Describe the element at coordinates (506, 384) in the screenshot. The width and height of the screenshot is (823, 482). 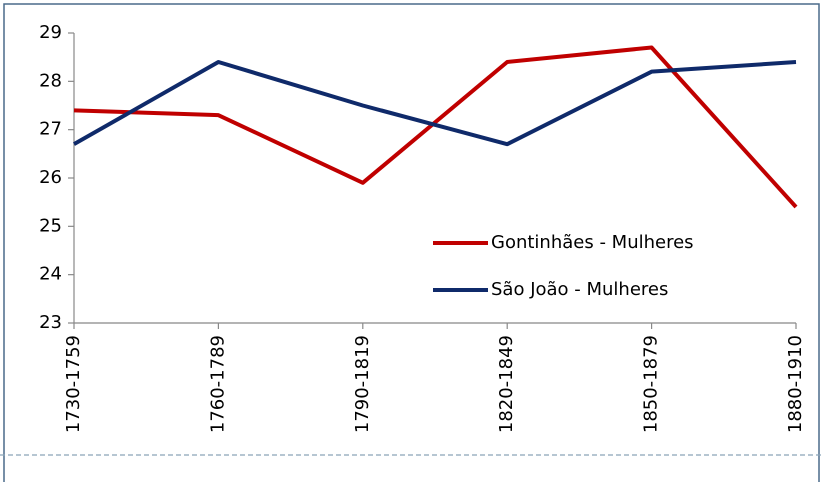
I see `x-tick-label: 1820-1849` at that location.